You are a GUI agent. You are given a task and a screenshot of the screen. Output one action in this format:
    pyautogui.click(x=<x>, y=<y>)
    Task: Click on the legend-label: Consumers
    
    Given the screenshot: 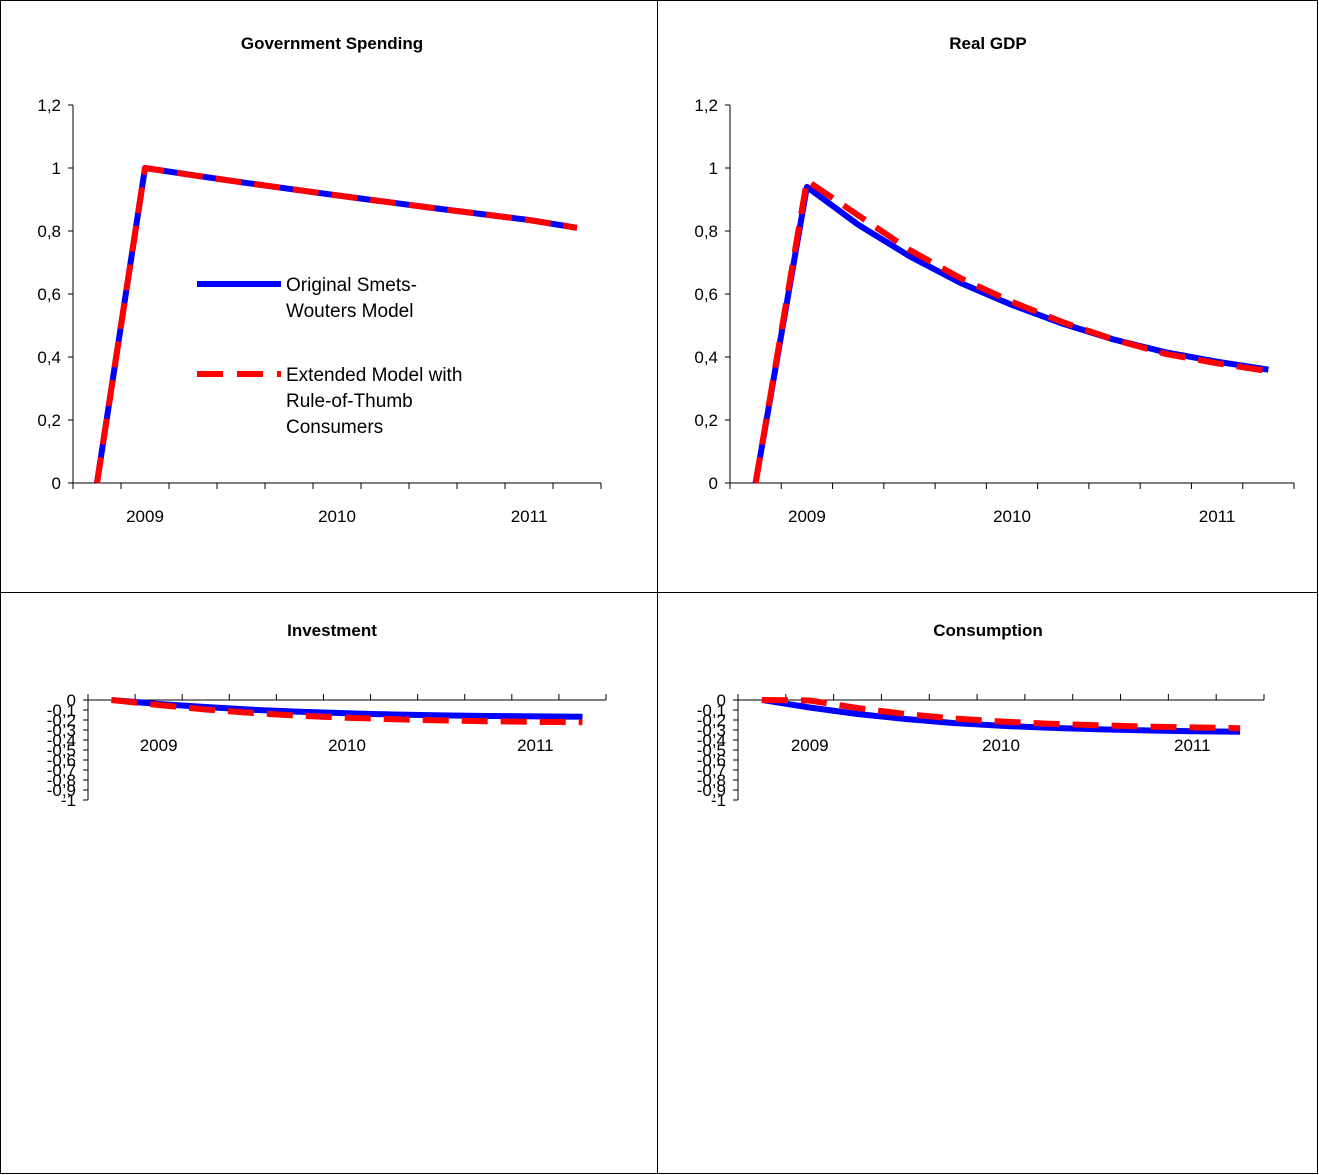 What is the action you would take?
    pyautogui.click(x=334, y=427)
    